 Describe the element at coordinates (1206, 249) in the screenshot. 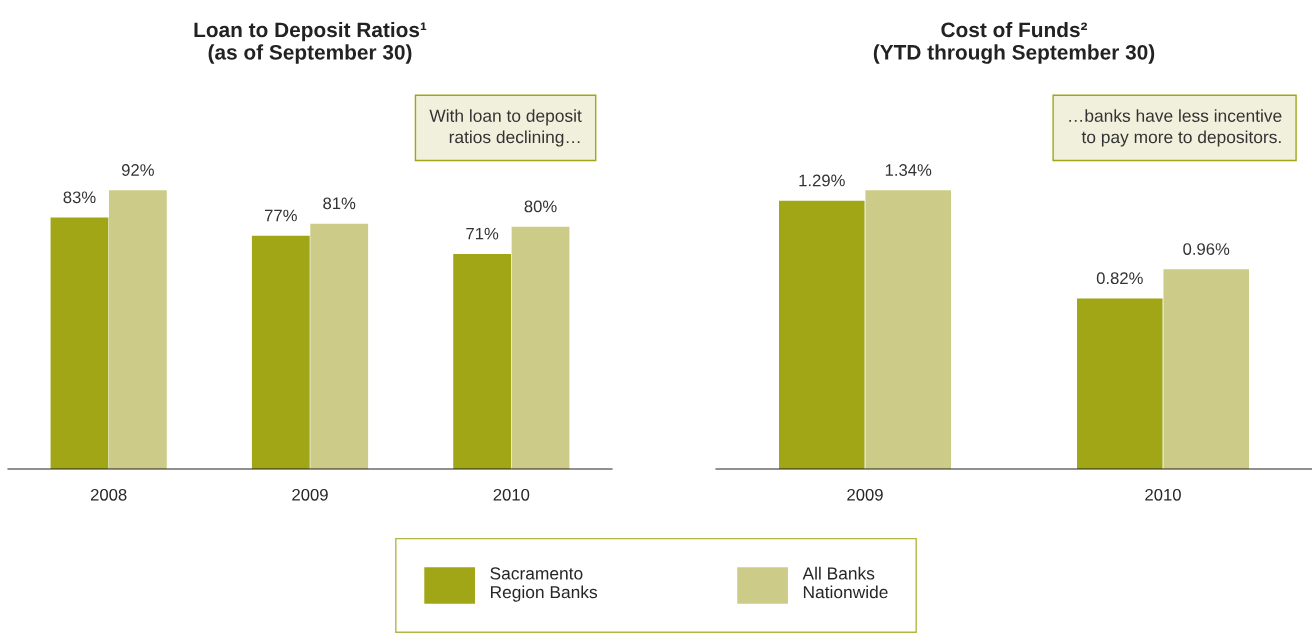

I see `data-label: 0.96%` at that location.